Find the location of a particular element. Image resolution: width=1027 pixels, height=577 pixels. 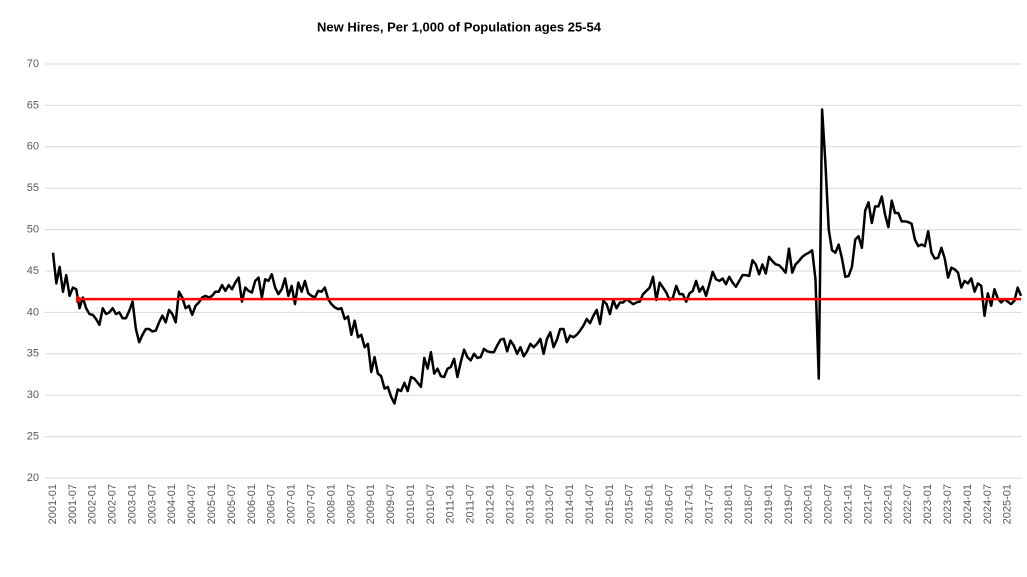

x-tick-label: 2016-01 is located at coordinates (650, 504).